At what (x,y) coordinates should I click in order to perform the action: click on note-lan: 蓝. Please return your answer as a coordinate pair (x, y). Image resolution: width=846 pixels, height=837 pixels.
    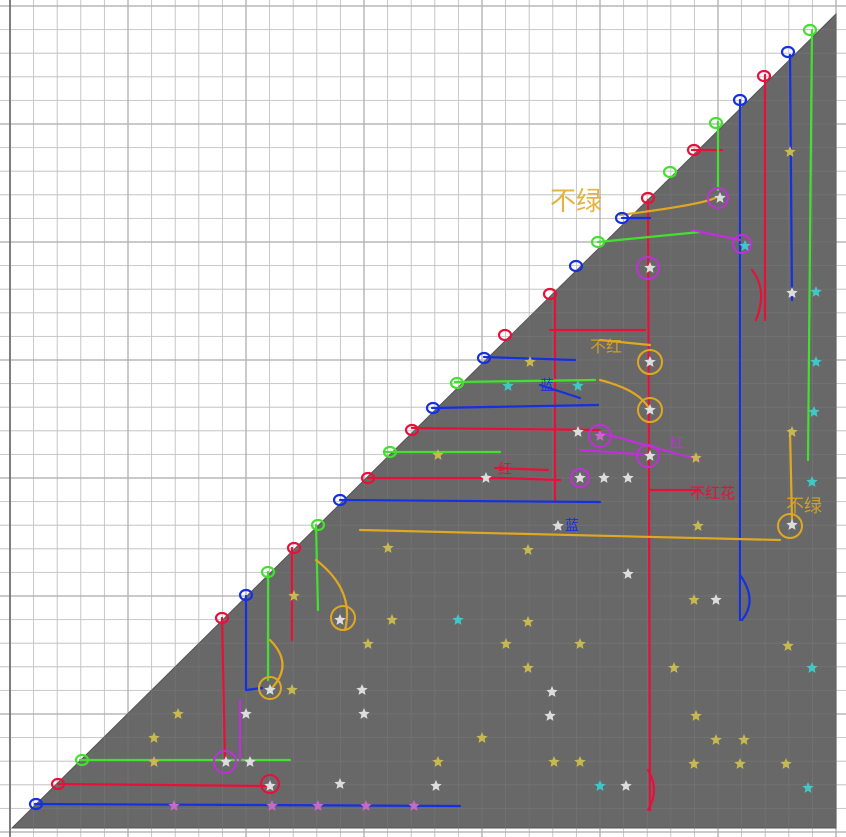
    Looking at the image, I should click on (547, 386).